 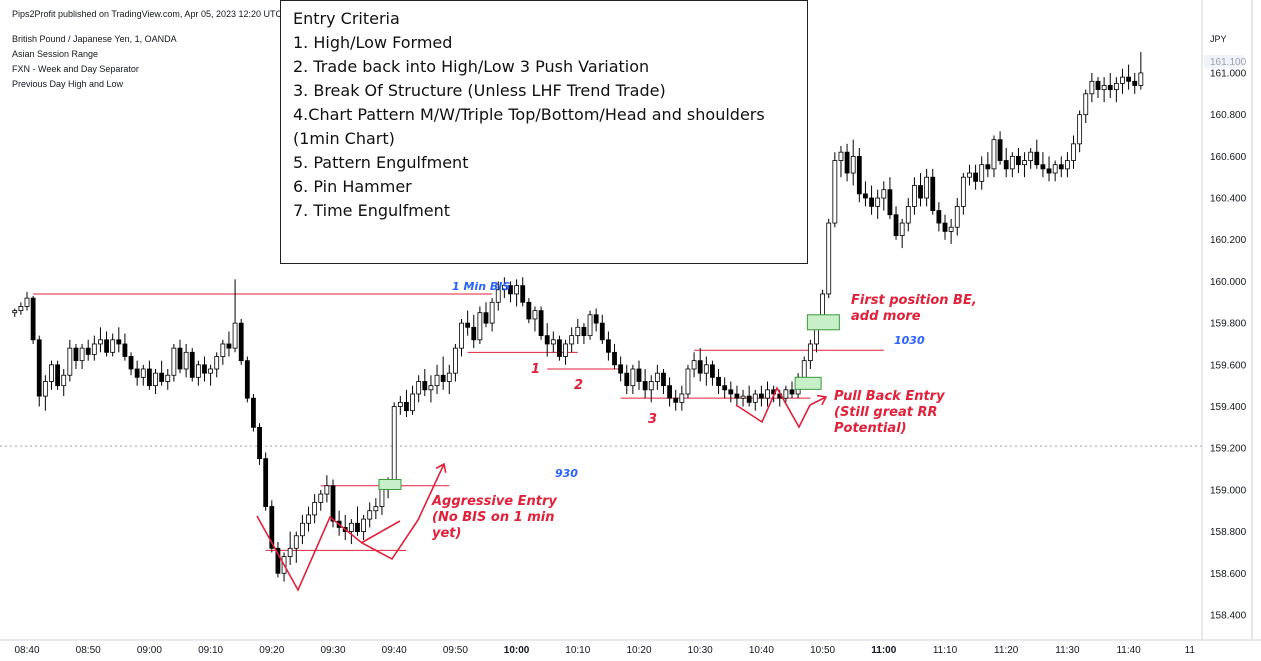 I want to click on aggressive-entry-arrow-head, so click(x=441, y=467).